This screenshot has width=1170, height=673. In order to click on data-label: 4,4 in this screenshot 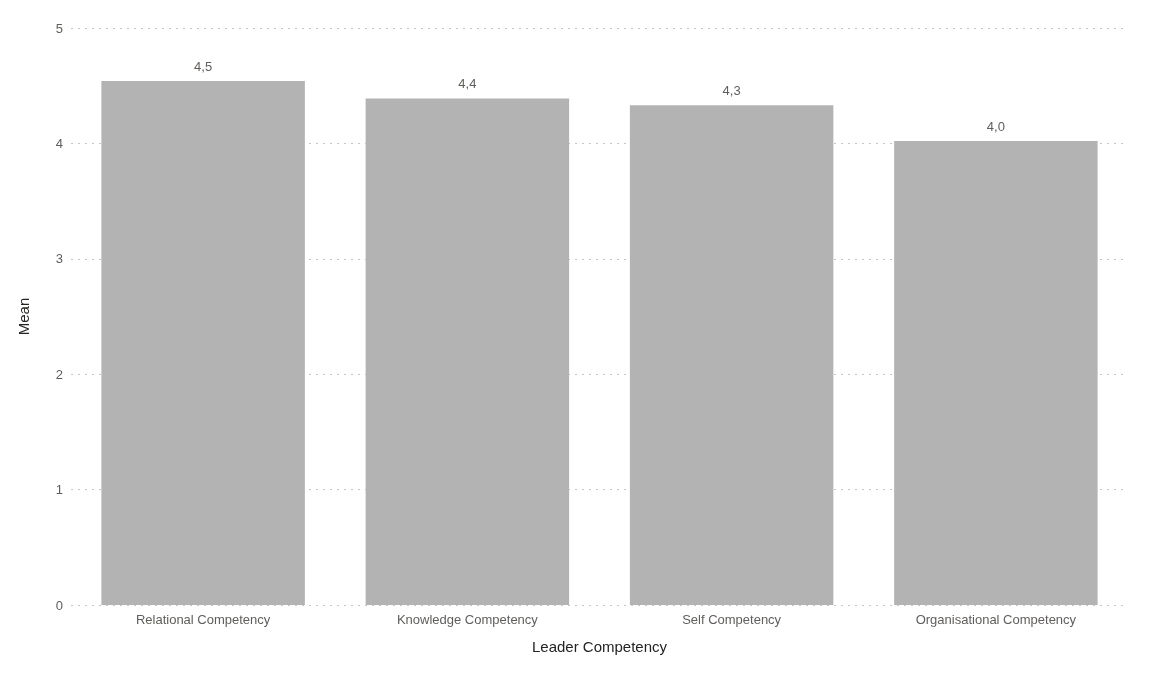, I will do `click(467, 84)`.